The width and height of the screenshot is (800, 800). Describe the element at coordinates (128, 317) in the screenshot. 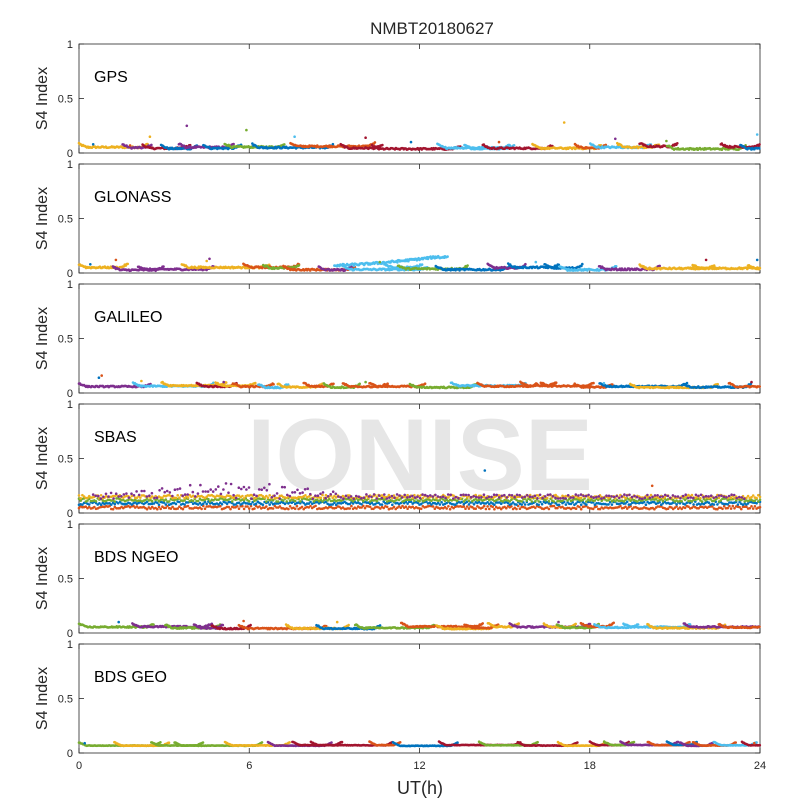

I see `constellation-label: GALILEO` at that location.